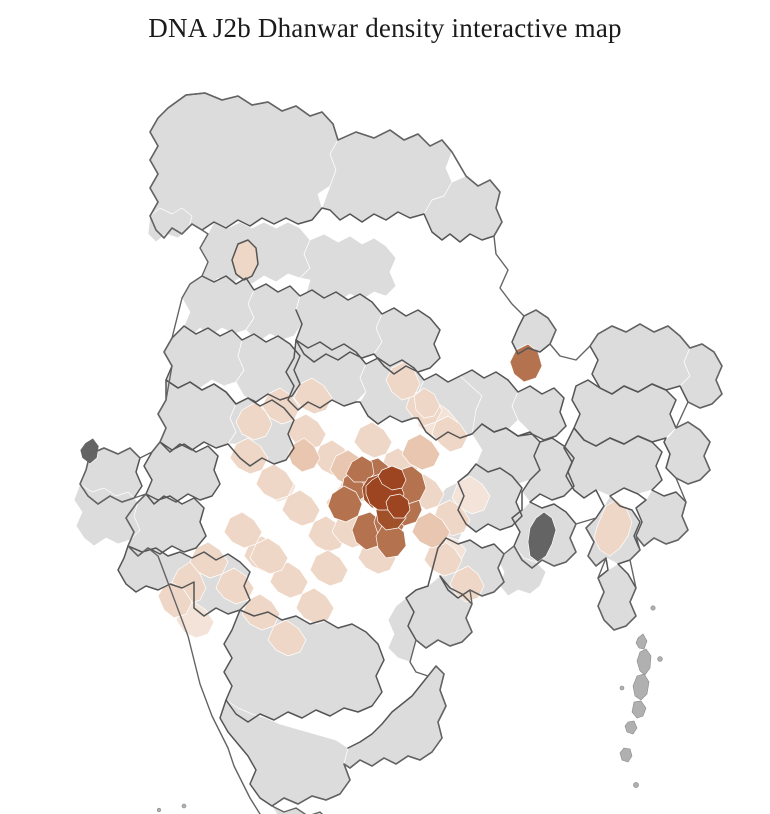 The height and width of the screenshot is (814, 770). I want to click on dark-coastal-patch, so click(318, 500).